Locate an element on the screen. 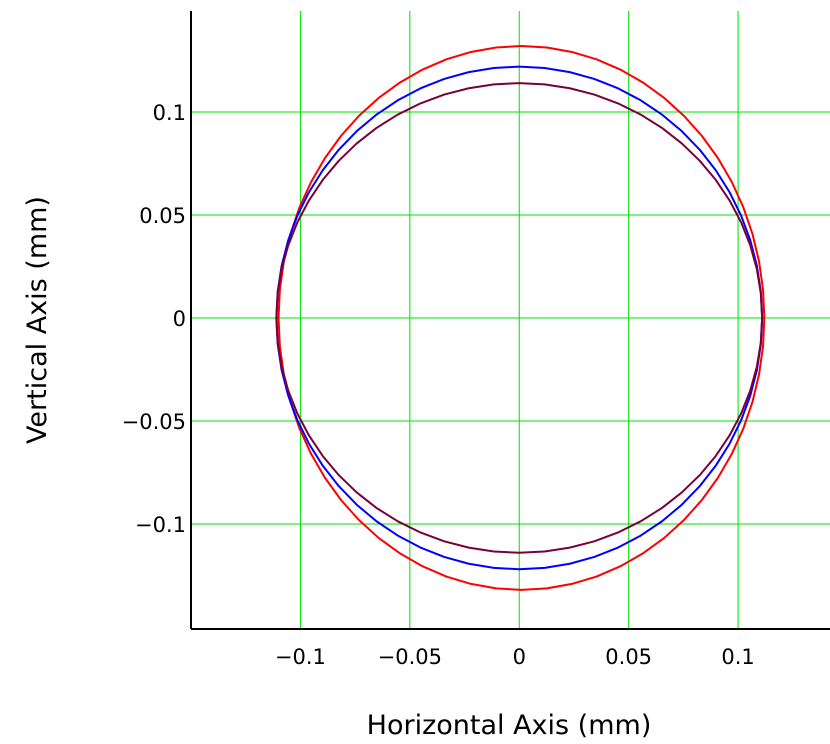  y-axis-label: Vertical Axis (mm) is located at coordinates (37, 320).